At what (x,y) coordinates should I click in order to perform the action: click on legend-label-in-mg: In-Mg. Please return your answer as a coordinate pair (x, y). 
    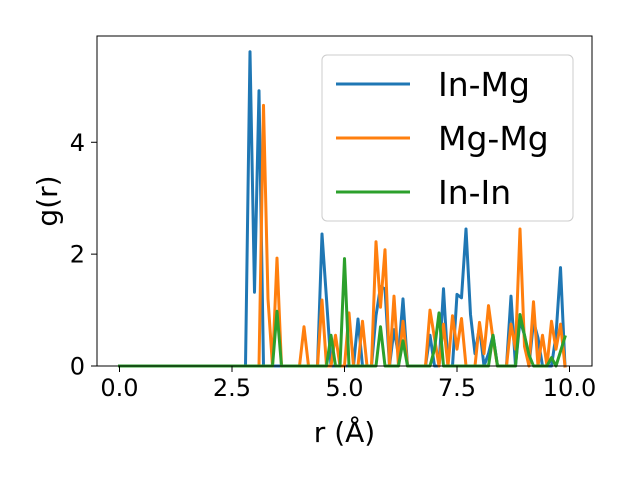
    Looking at the image, I should click on (484, 84).